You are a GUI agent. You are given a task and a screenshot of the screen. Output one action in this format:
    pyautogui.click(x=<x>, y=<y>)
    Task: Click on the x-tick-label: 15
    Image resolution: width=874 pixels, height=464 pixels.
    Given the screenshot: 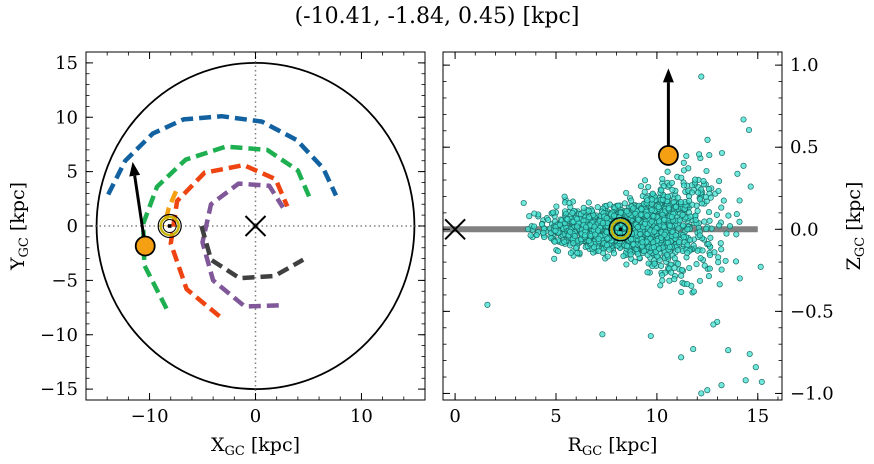 What is the action you would take?
    pyautogui.click(x=757, y=416)
    